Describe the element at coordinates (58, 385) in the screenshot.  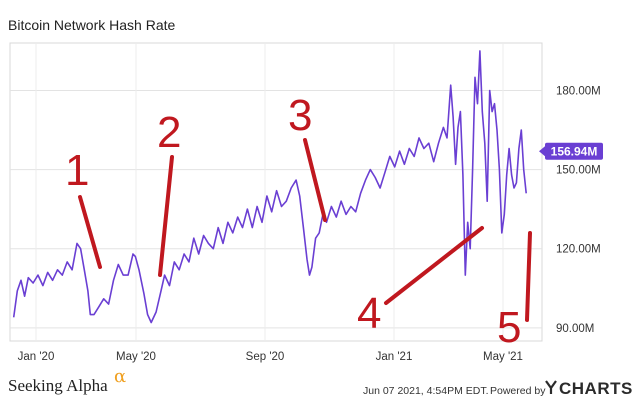
I see `brand-name: Seeking Alpha` at that location.